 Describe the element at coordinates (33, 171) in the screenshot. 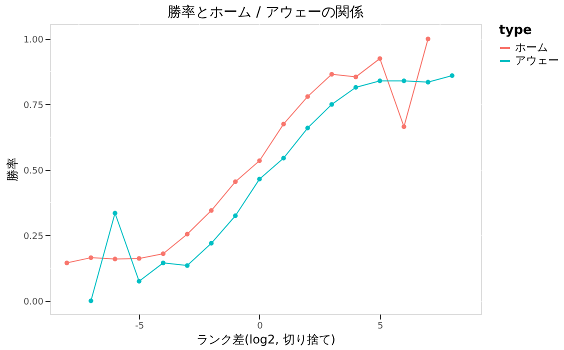

I see `y-tick-label: 0.50` at that location.